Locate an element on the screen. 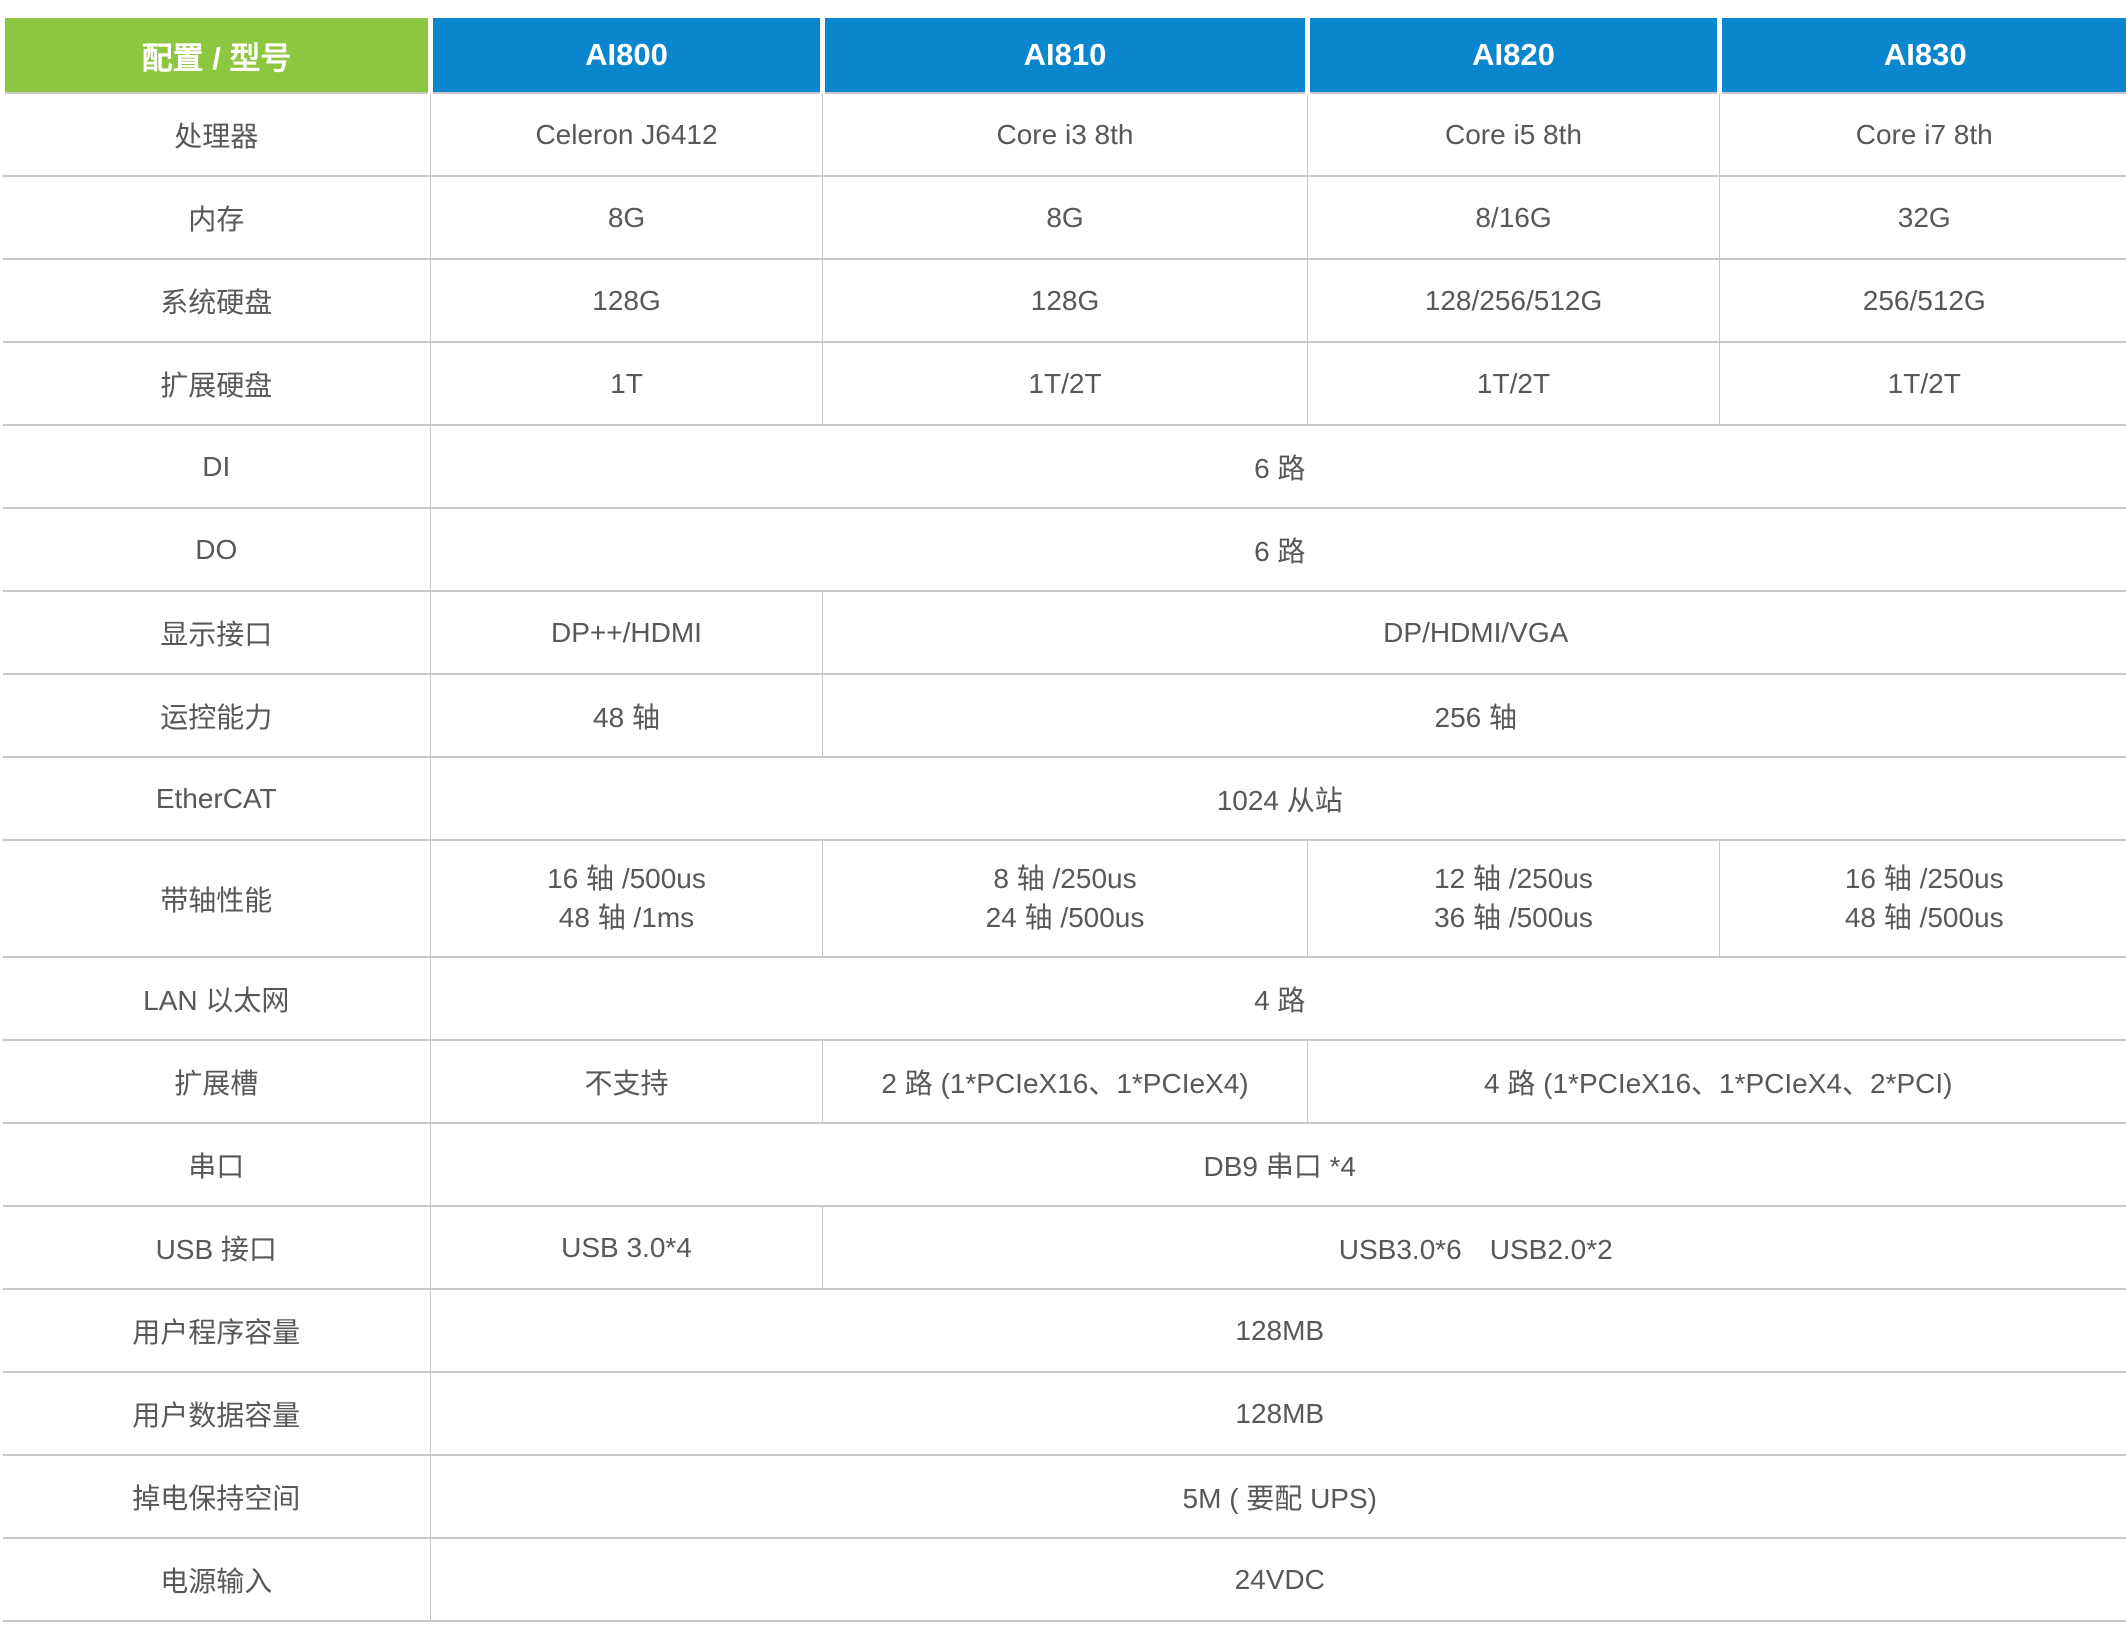 The height and width of the screenshot is (1634, 2126). row-serial-label: 串口 is located at coordinates (217, 1164).